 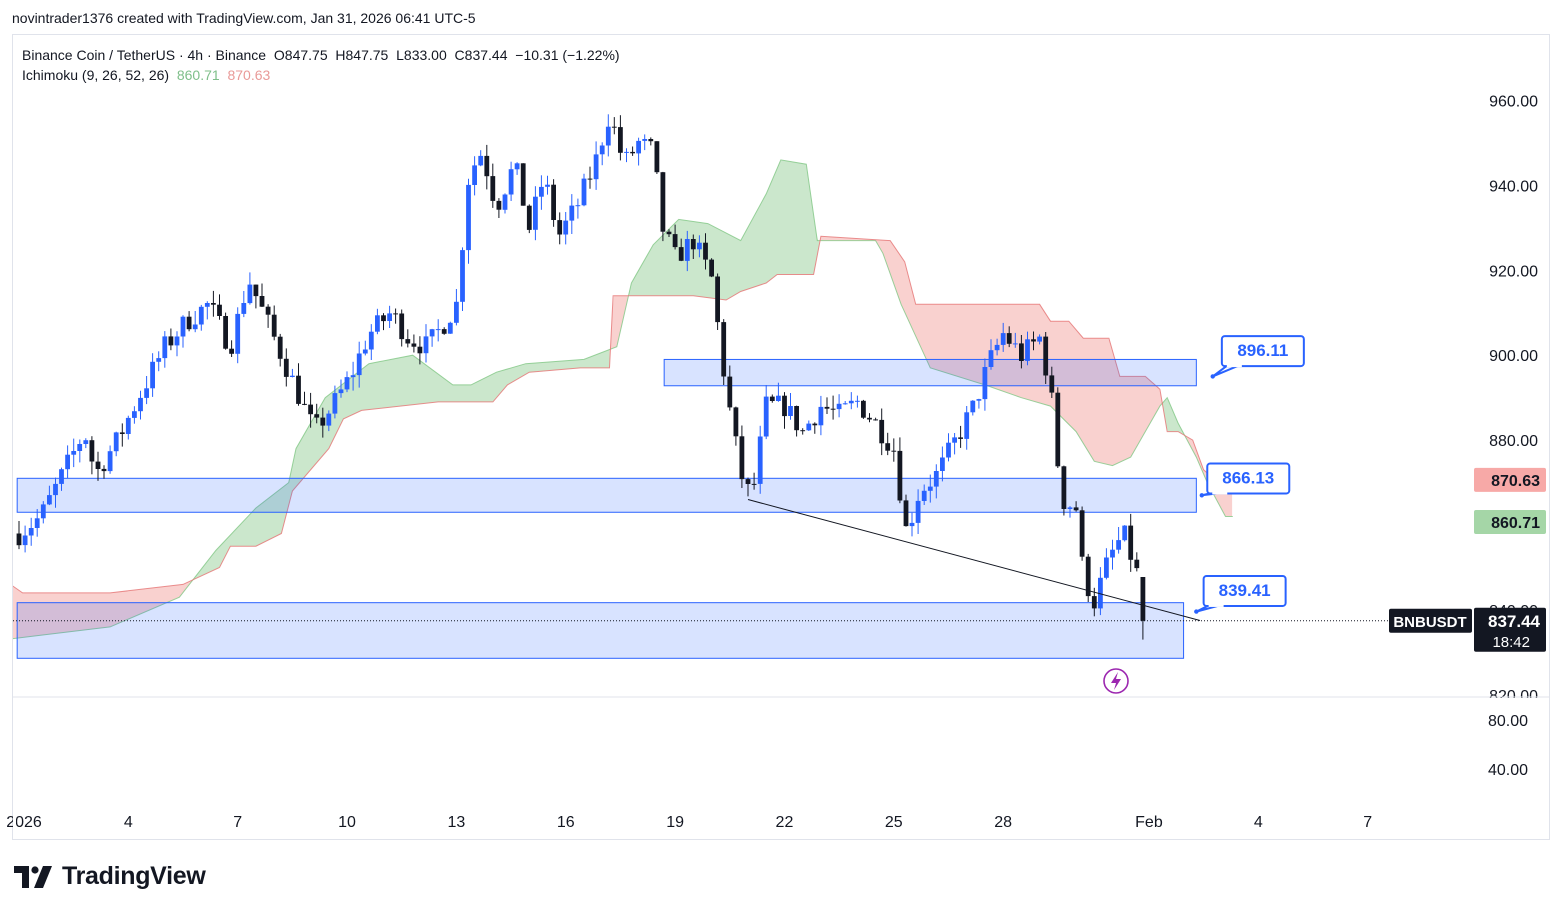 I want to click on price-axis-tick: 920.00, so click(x=1513, y=271).